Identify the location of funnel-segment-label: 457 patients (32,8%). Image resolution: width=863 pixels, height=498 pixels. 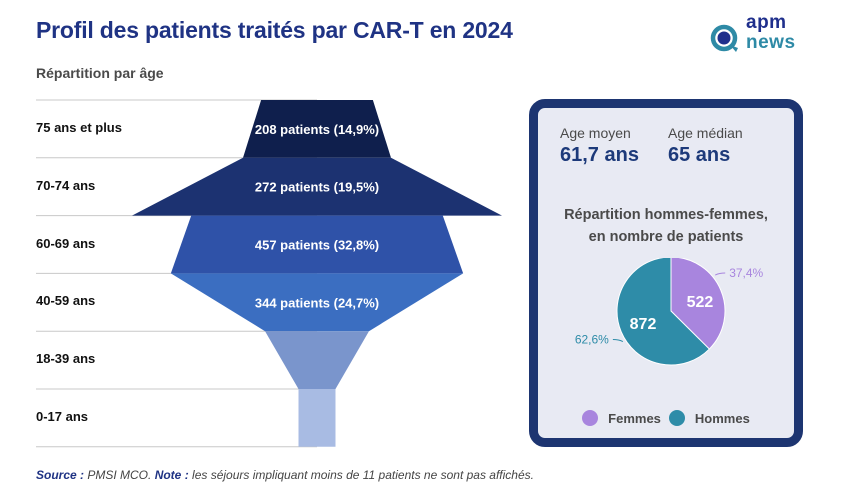
(317, 245).